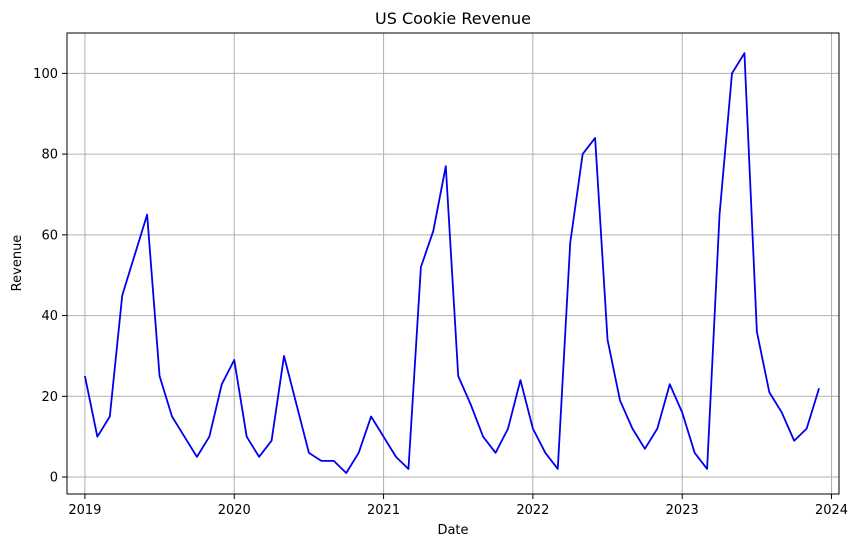  What do you see at coordinates (234, 510) in the screenshot?
I see `x-tick-label: 2020` at bounding box center [234, 510].